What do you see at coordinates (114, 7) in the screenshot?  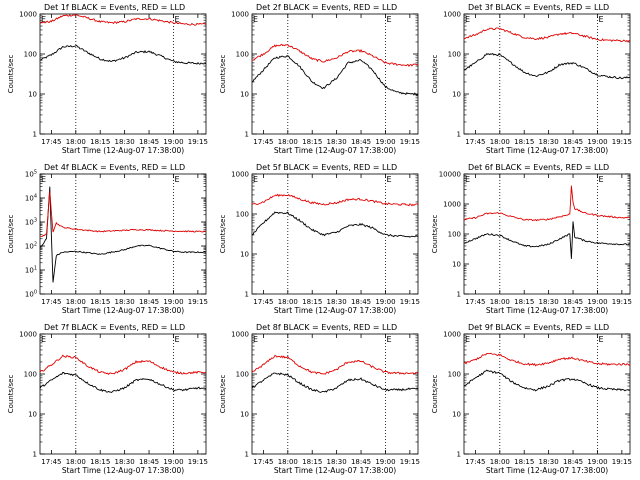 I see `panel-title: Det 1f BLACK = Events, RED = LLD` at bounding box center [114, 7].